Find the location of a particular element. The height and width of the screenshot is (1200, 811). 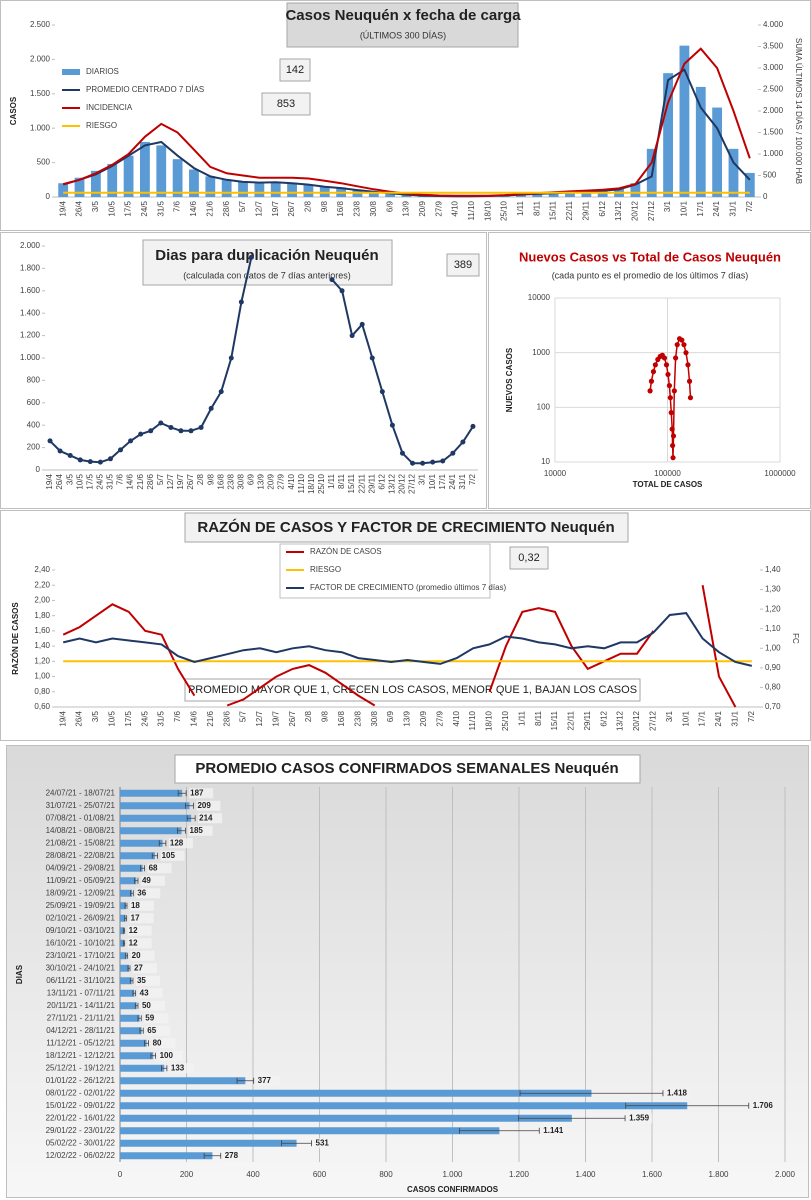

x-tick-label: 6/9 is located at coordinates (390, 716).